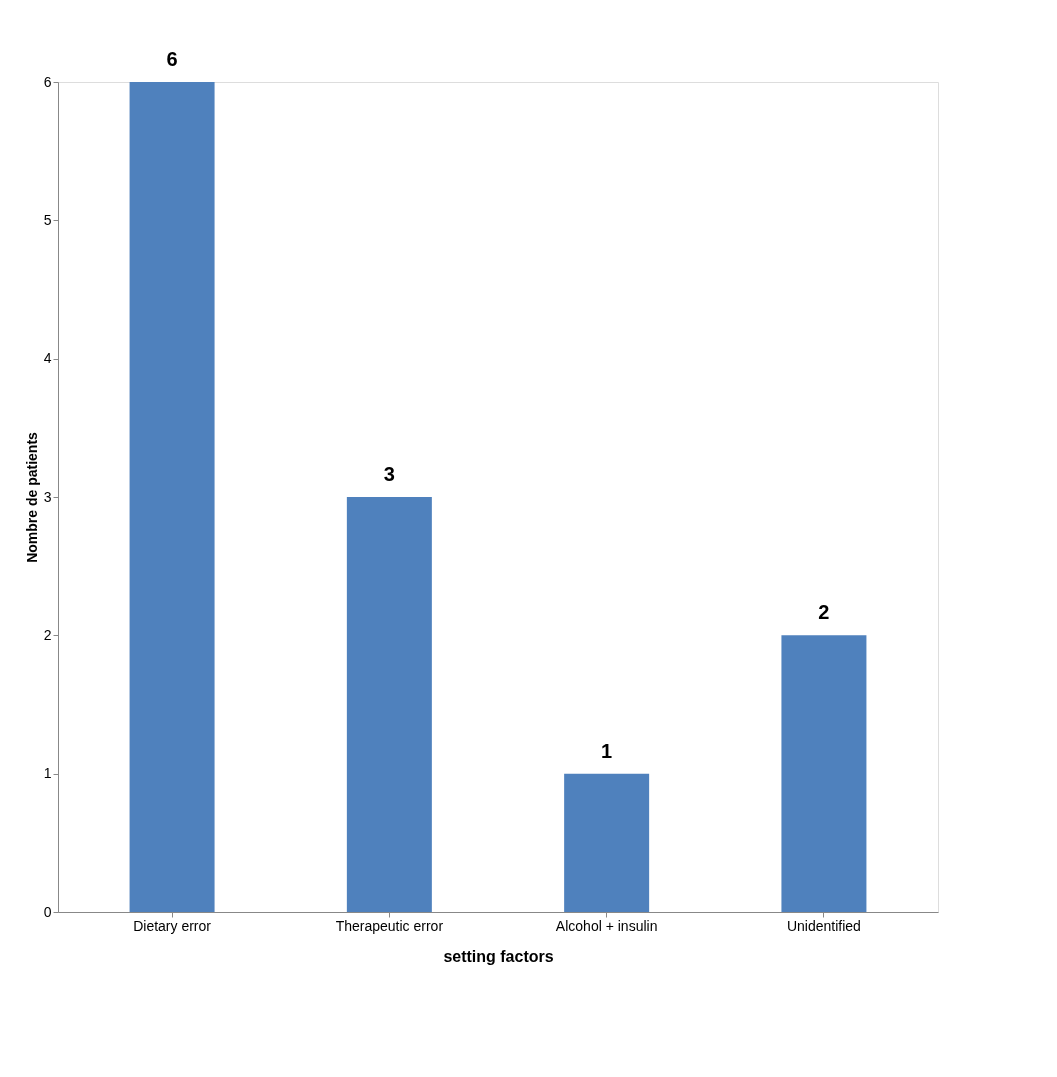 Image resolution: width=1057 pixels, height=1077 pixels. I want to click on y-axis-title: Nombre de patients, so click(31, 497).